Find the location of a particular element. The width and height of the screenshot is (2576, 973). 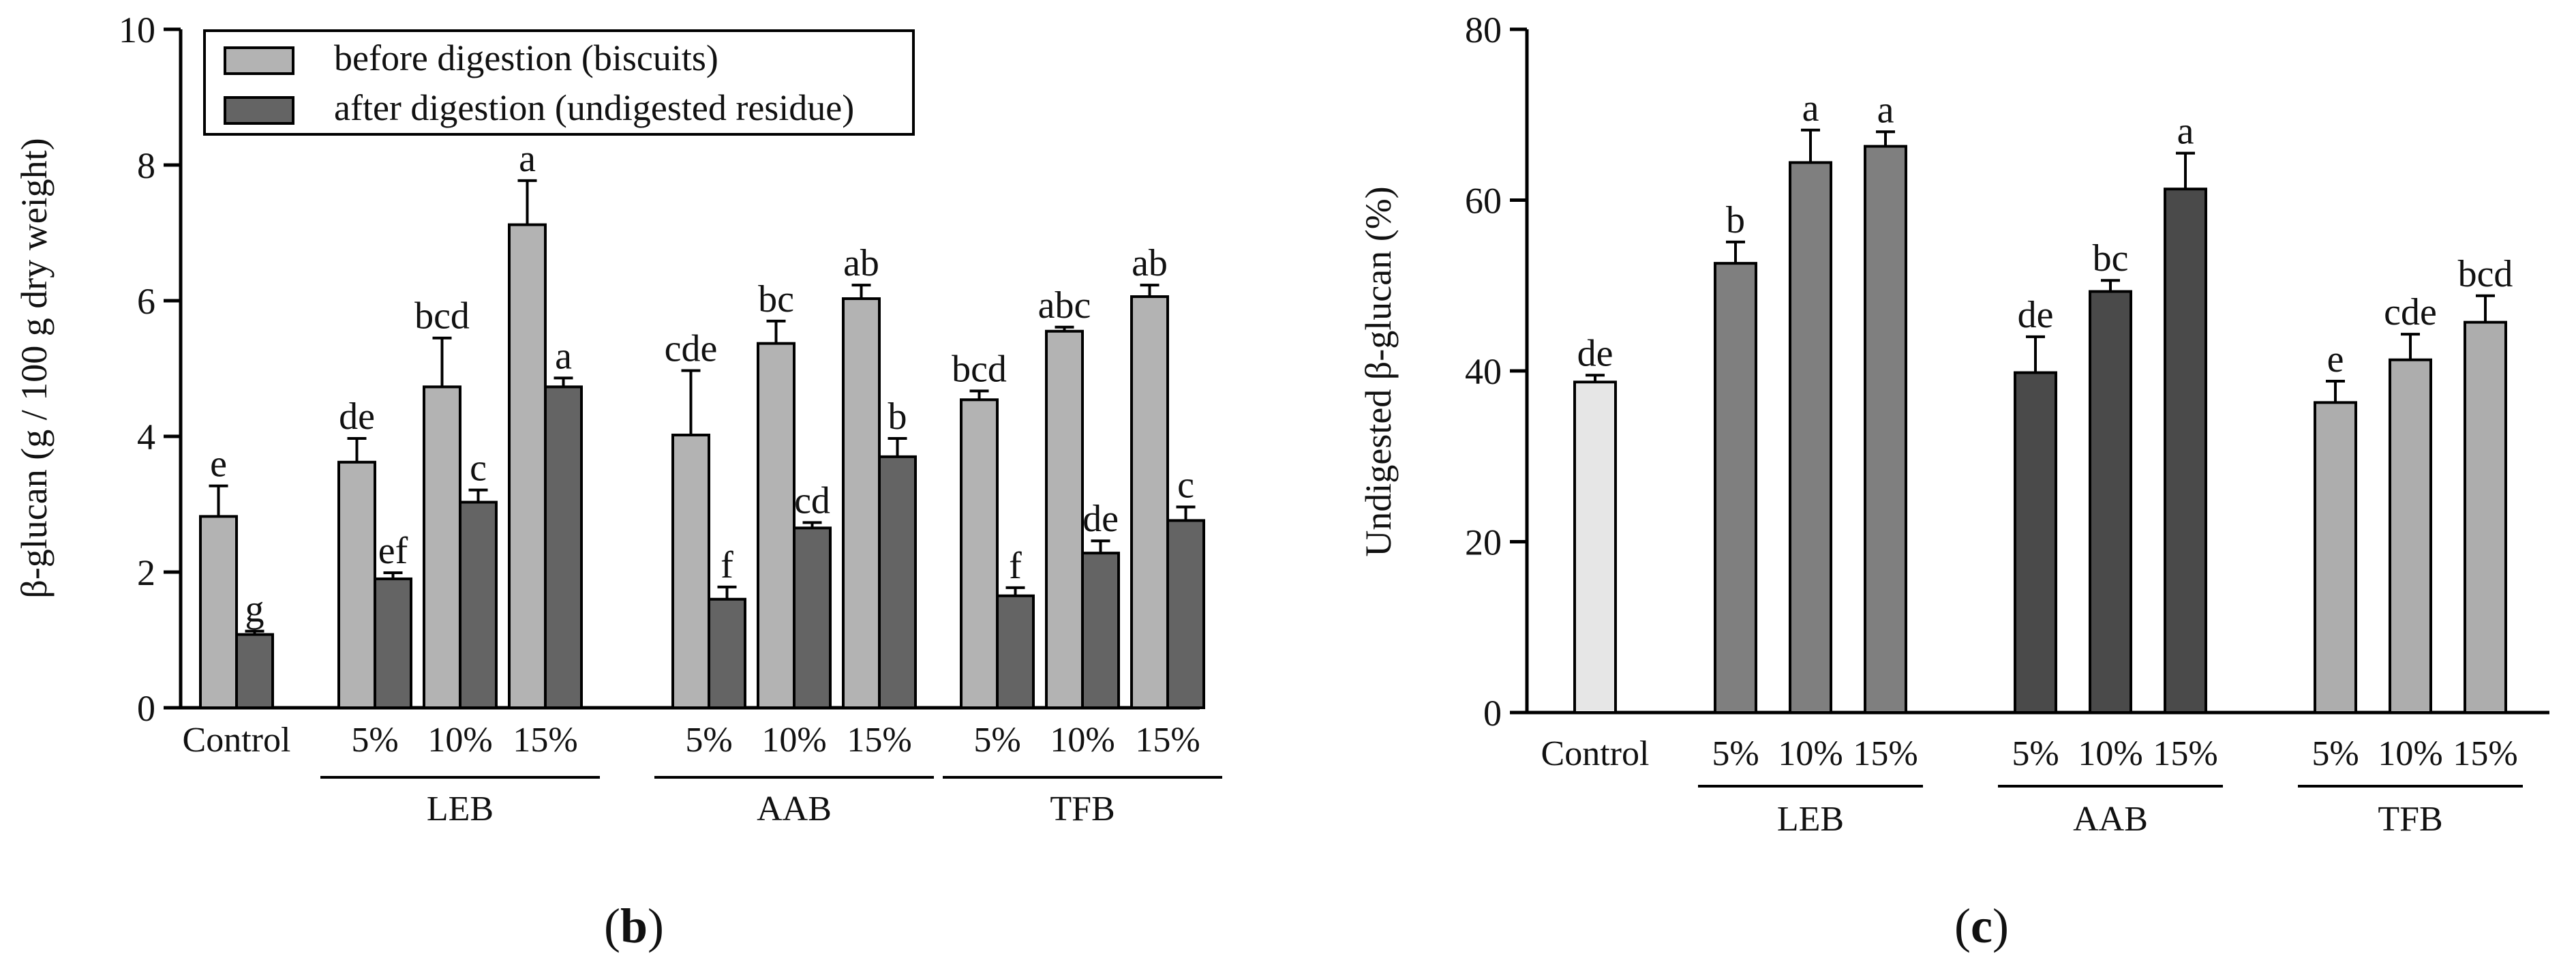

panel-b-y-tick-label: 8 is located at coordinates (146, 165).